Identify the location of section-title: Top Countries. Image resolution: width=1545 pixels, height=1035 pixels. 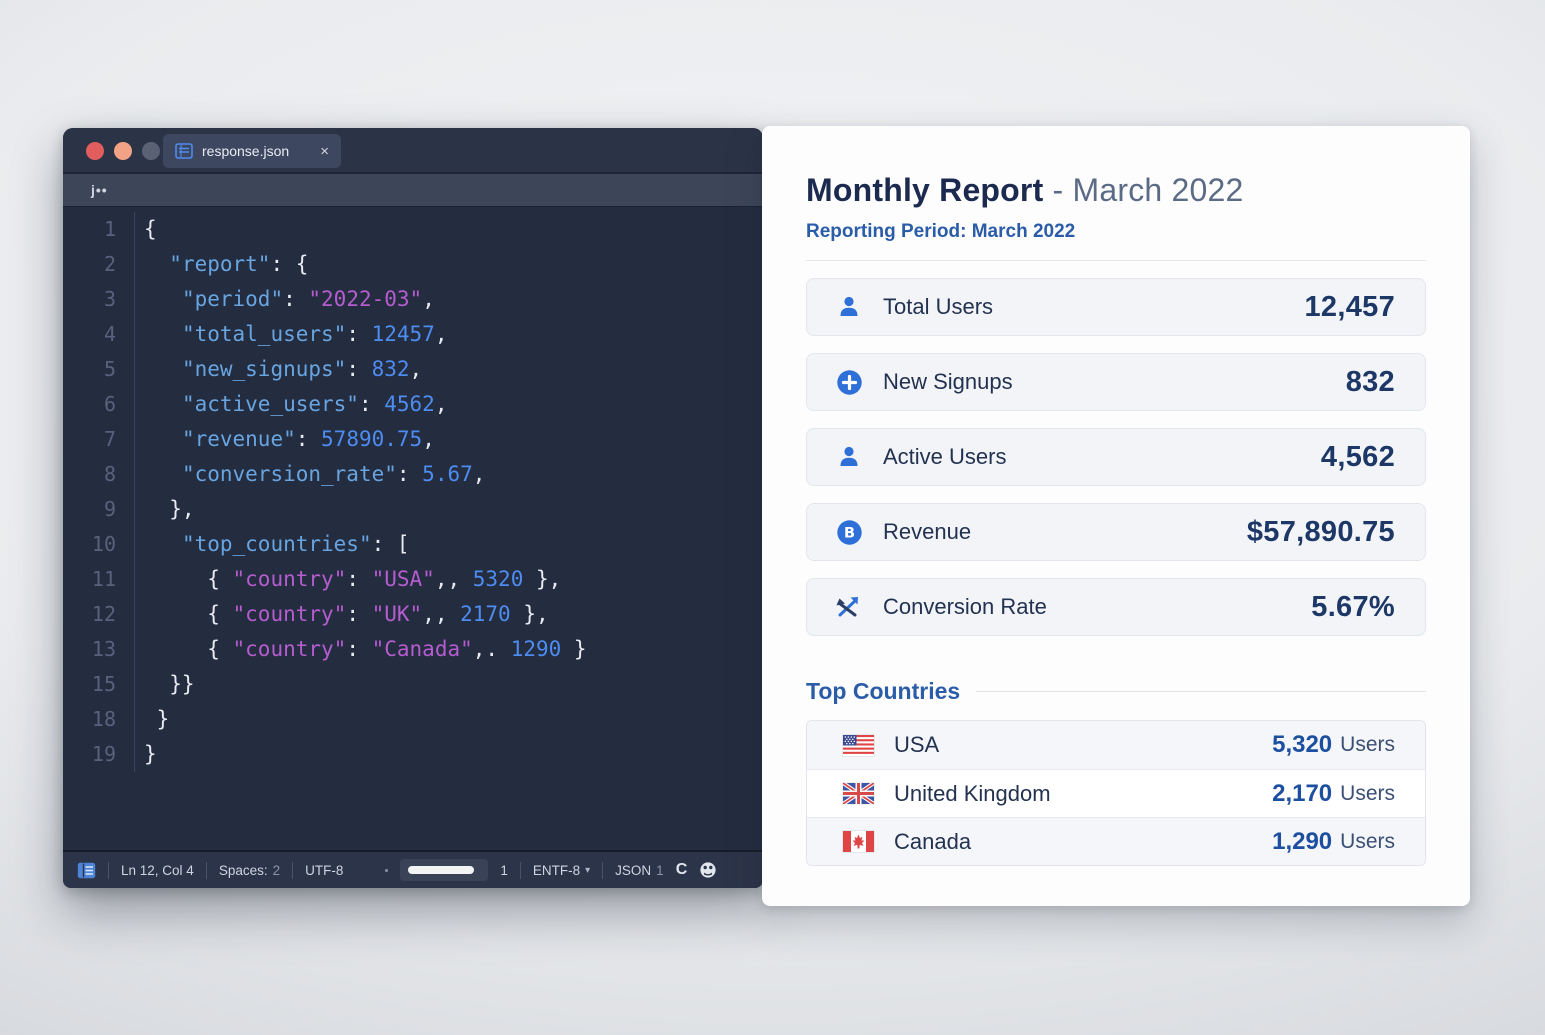
(883, 691).